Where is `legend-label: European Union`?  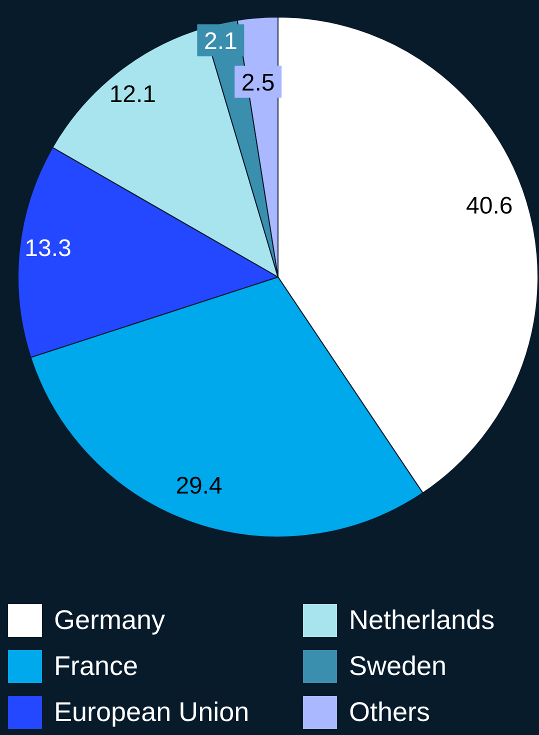
legend-label: European Union is located at coordinates (152, 712).